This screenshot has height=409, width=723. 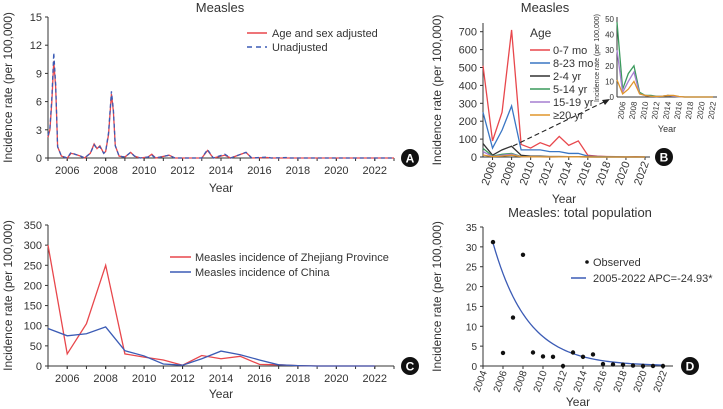 I want to click on panel-badge-label: B, so click(x=664, y=158).